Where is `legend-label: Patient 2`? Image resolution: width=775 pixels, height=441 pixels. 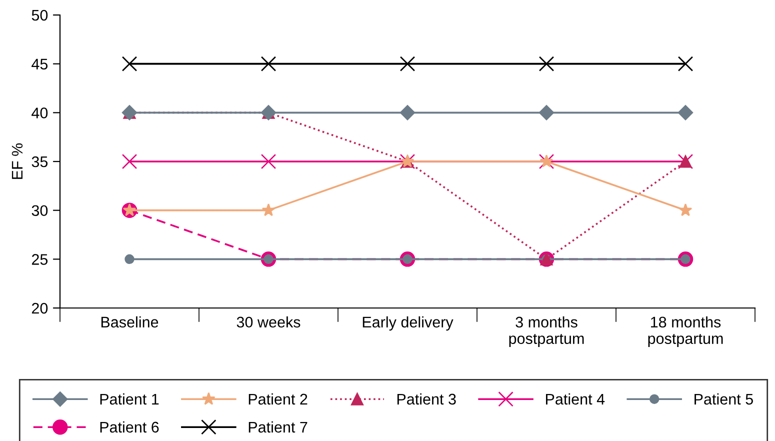
legend-label: Patient 2 is located at coordinates (278, 399).